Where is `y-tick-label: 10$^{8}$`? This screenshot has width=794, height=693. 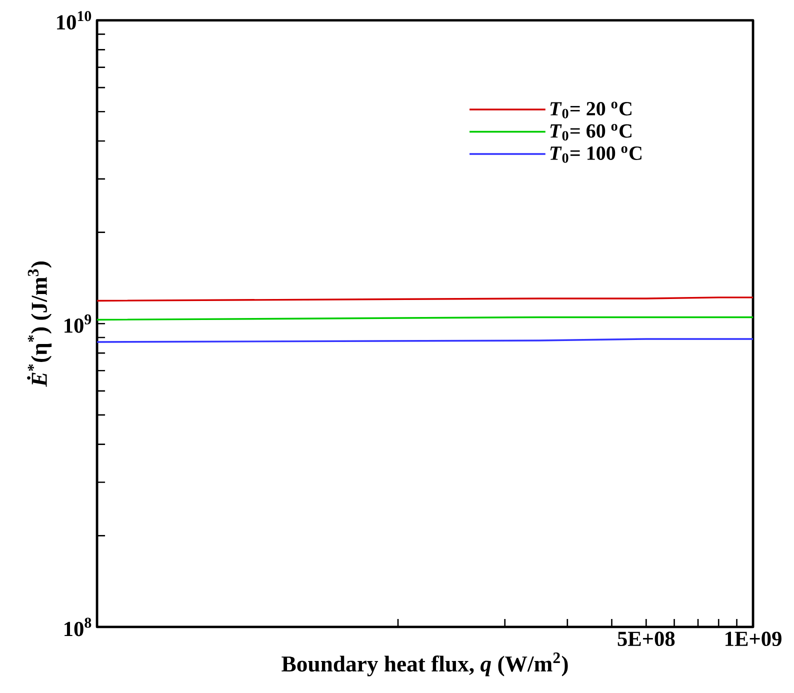 y-tick-label: 10$^{8}$ is located at coordinates (78, 627).